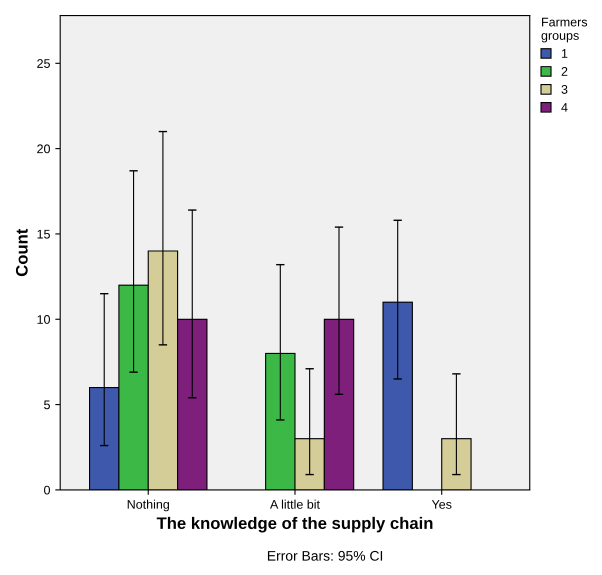  What do you see at coordinates (564, 89) in the screenshot?
I see `legend-label: 3` at bounding box center [564, 89].